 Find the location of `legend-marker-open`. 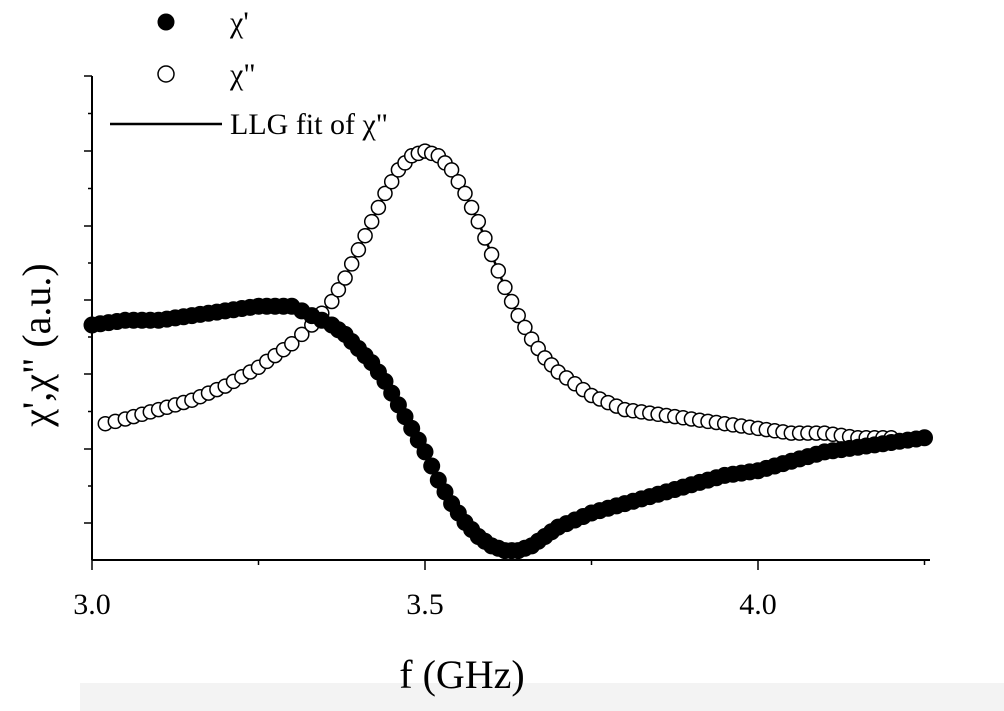

legend-marker-open is located at coordinates (166, 74).